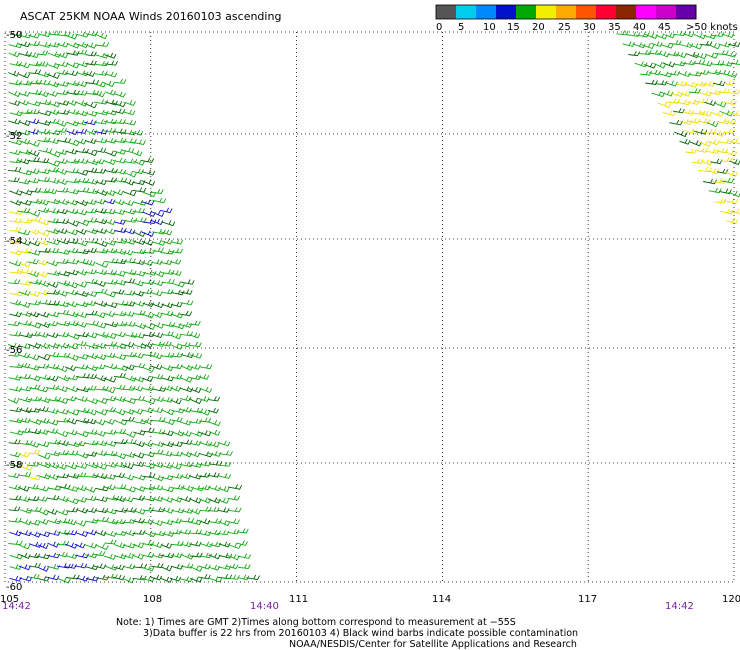 The image size is (740, 650). I want to click on colorbar-label: 10, so click(489, 27).